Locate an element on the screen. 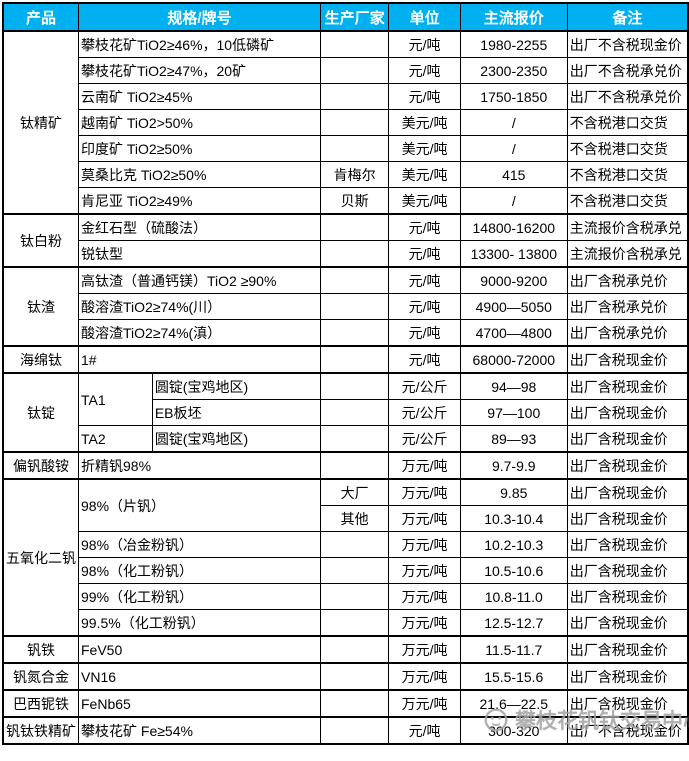  price-cell: 14800-16200 is located at coordinates (513, 227).